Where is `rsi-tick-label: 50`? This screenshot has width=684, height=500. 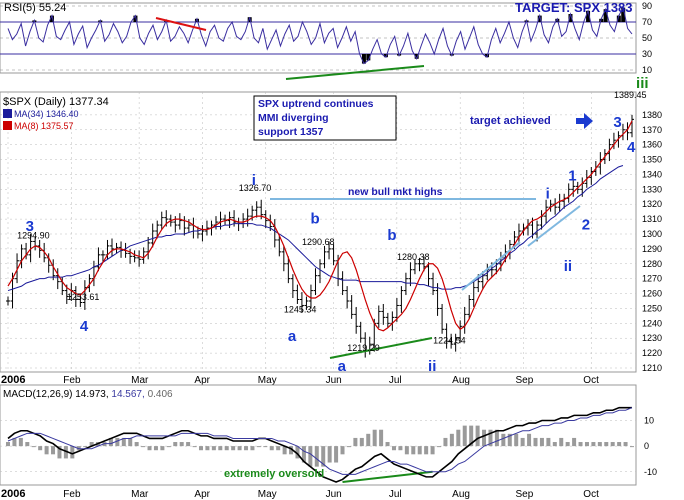
rsi-tick-label: 50 is located at coordinates (647, 38).